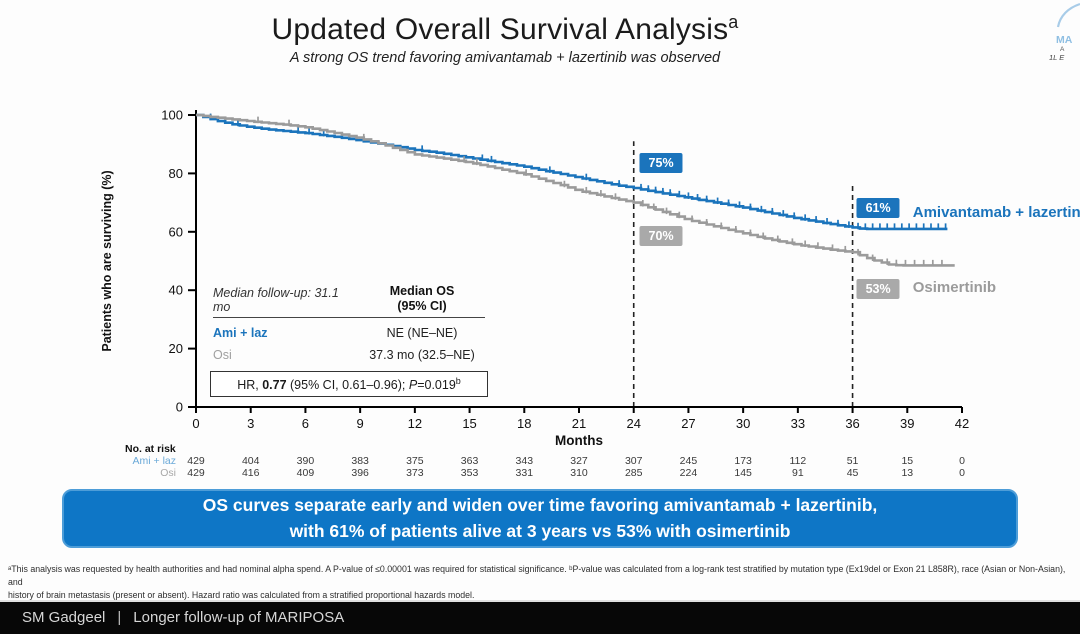 This screenshot has width=1080, height=634. Describe the element at coordinates (798, 423) in the screenshot. I see `x-tick-label: 33` at that location.